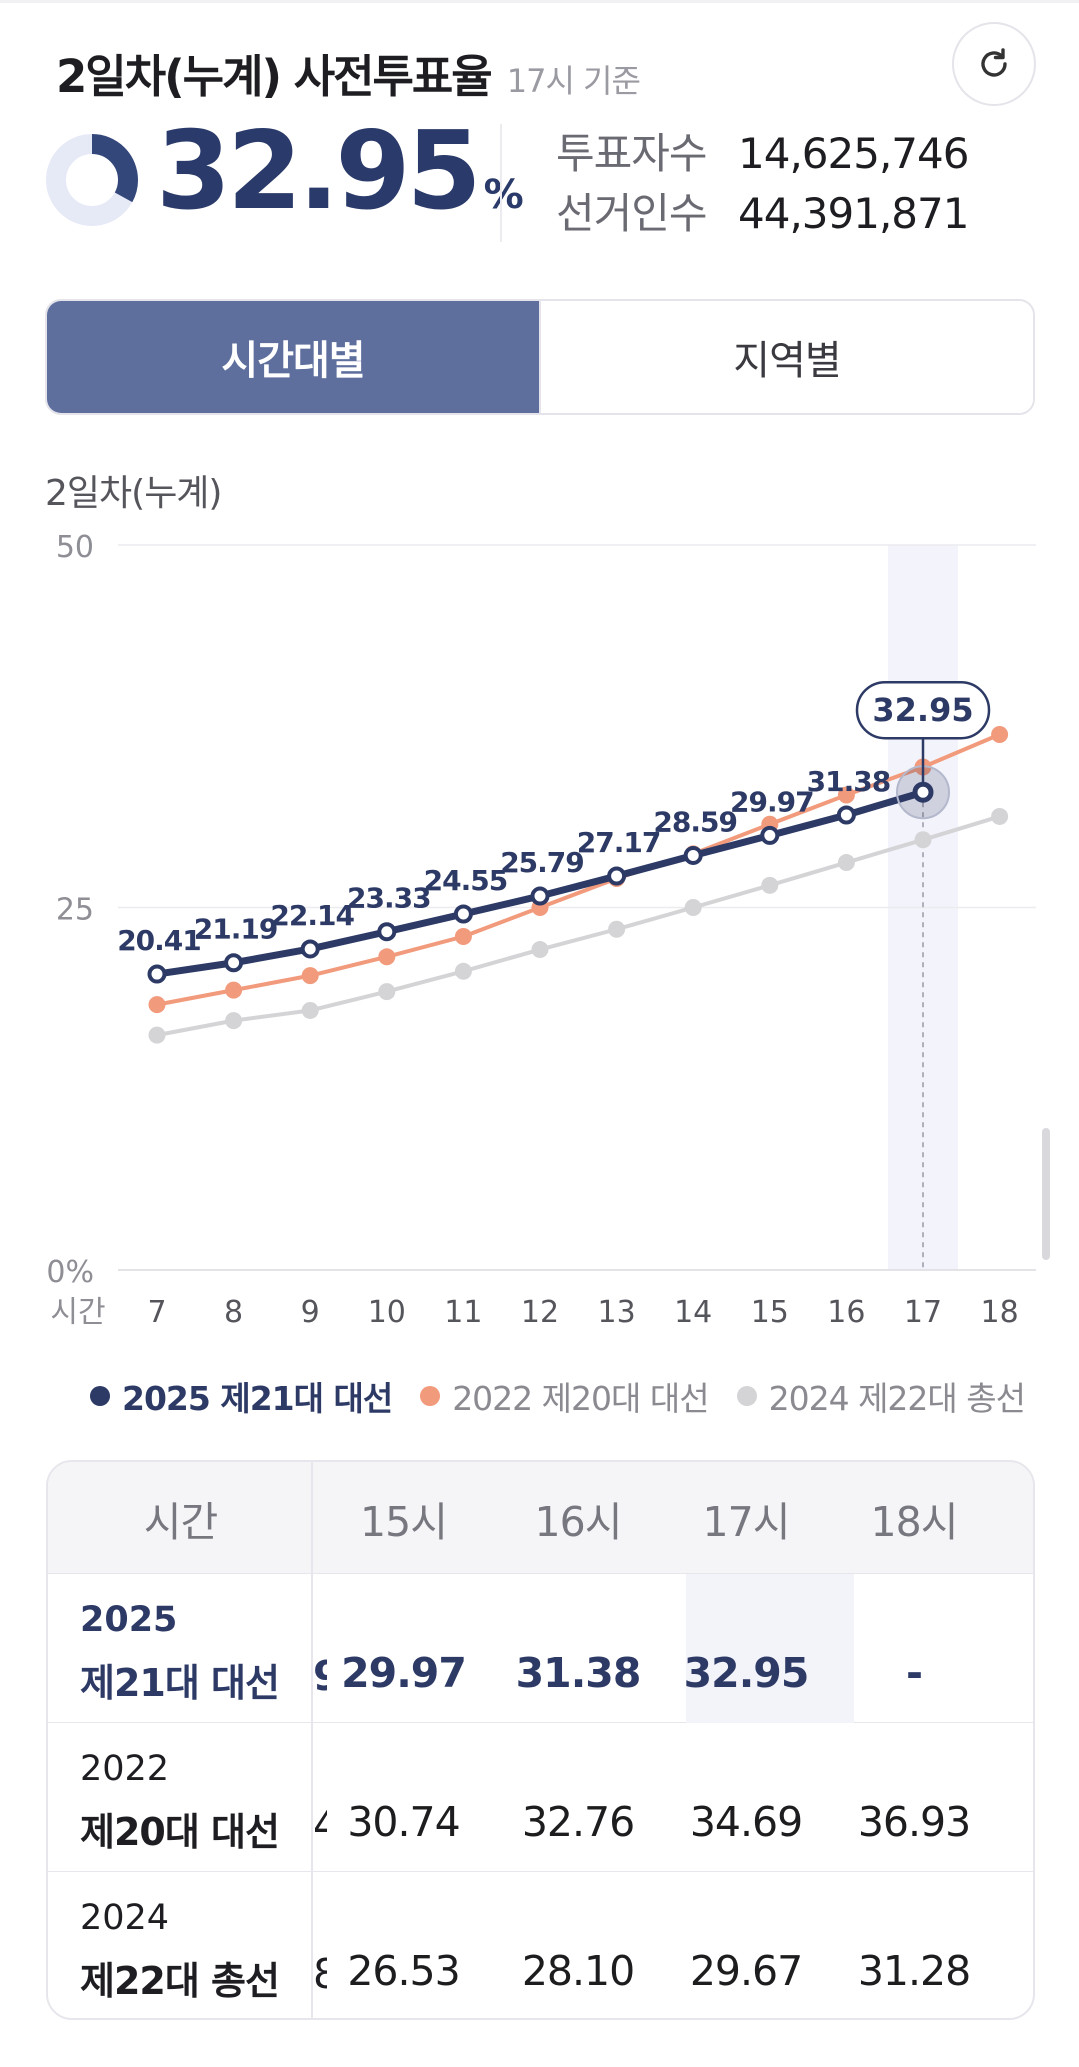  Describe the element at coordinates (786, 357) in the screenshot. I see `tab-by-region: 지역별` at that location.